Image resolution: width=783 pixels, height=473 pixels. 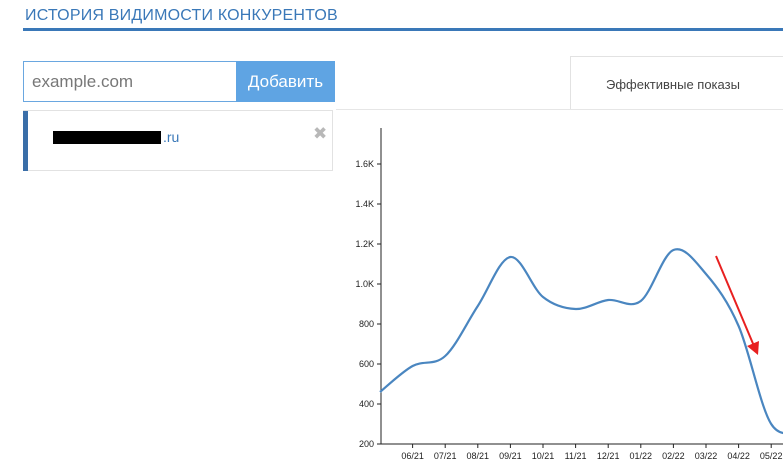 What do you see at coordinates (366, 444) in the screenshot?
I see `y-tick-label: 200` at bounding box center [366, 444].